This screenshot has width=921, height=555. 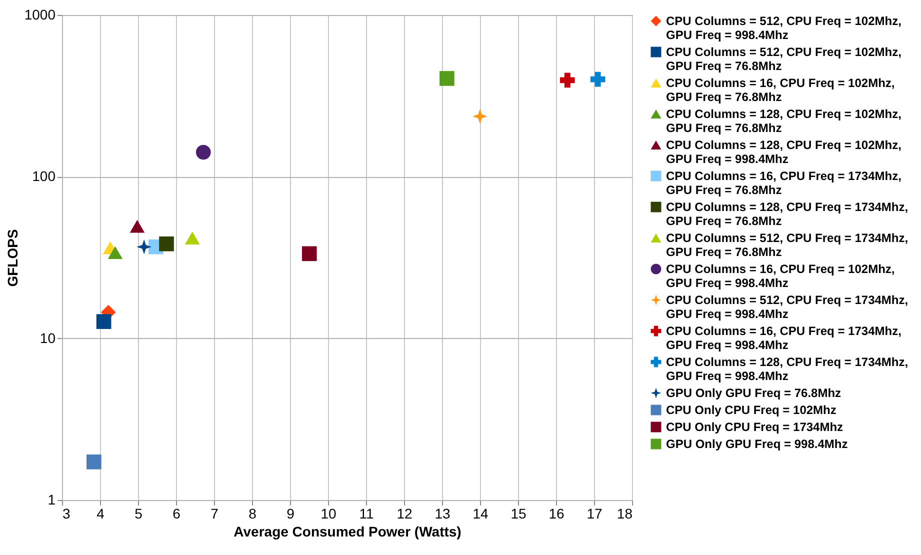 I want to click on legend-label: CPU Only CPU Freq = 1734Mhz, so click(x=755, y=427).